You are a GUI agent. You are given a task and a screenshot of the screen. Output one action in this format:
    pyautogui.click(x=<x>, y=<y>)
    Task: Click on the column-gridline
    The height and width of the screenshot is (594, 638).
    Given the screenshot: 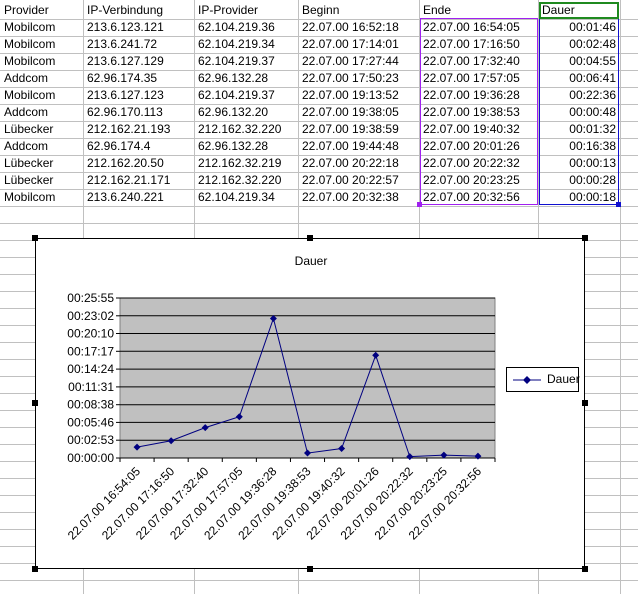 What is the action you would take?
    pyautogui.click(x=620, y=297)
    